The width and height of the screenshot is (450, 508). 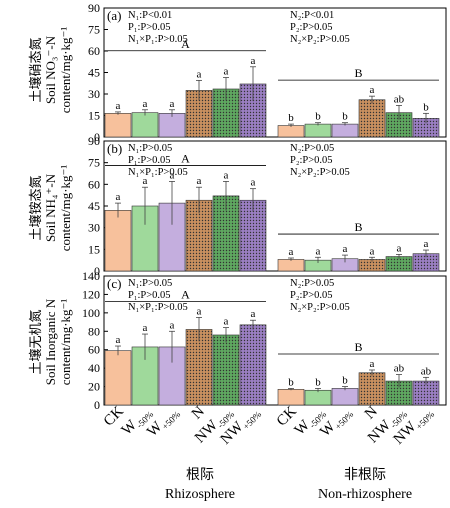 What do you see at coordinates (200, 494) in the screenshot?
I see `group-label-rhizosphere-en: Rhizosphere` at bounding box center [200, 494].